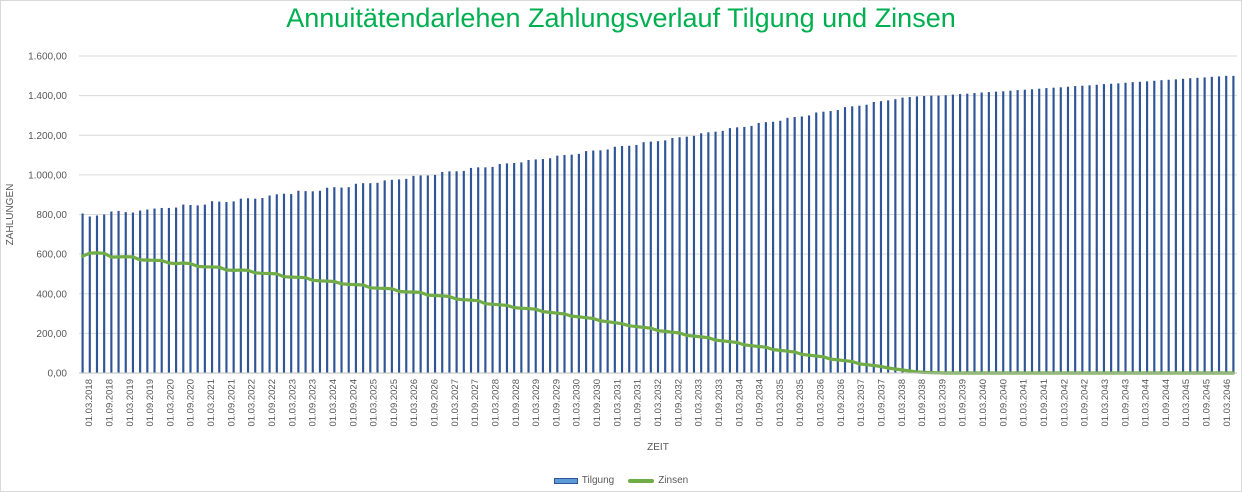 This screenshot has height=492, width=1242. I want to click on x-tick-label: 01.09.2034, so click(760, 403).